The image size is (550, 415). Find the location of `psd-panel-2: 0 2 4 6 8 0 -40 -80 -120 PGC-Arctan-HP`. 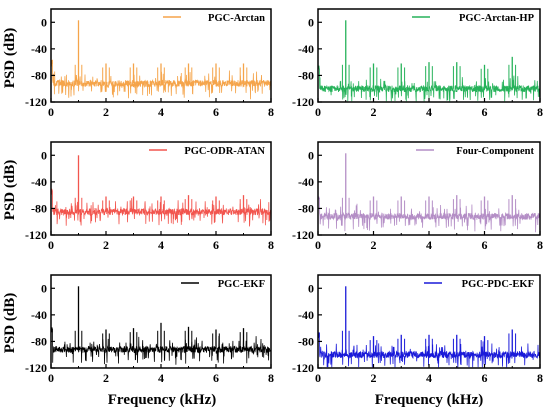

psd-panel-2: 0 2 4 6 8 0 -40 -80 -120 PGC-Arctan-HP is located at coordinates (417, 63).